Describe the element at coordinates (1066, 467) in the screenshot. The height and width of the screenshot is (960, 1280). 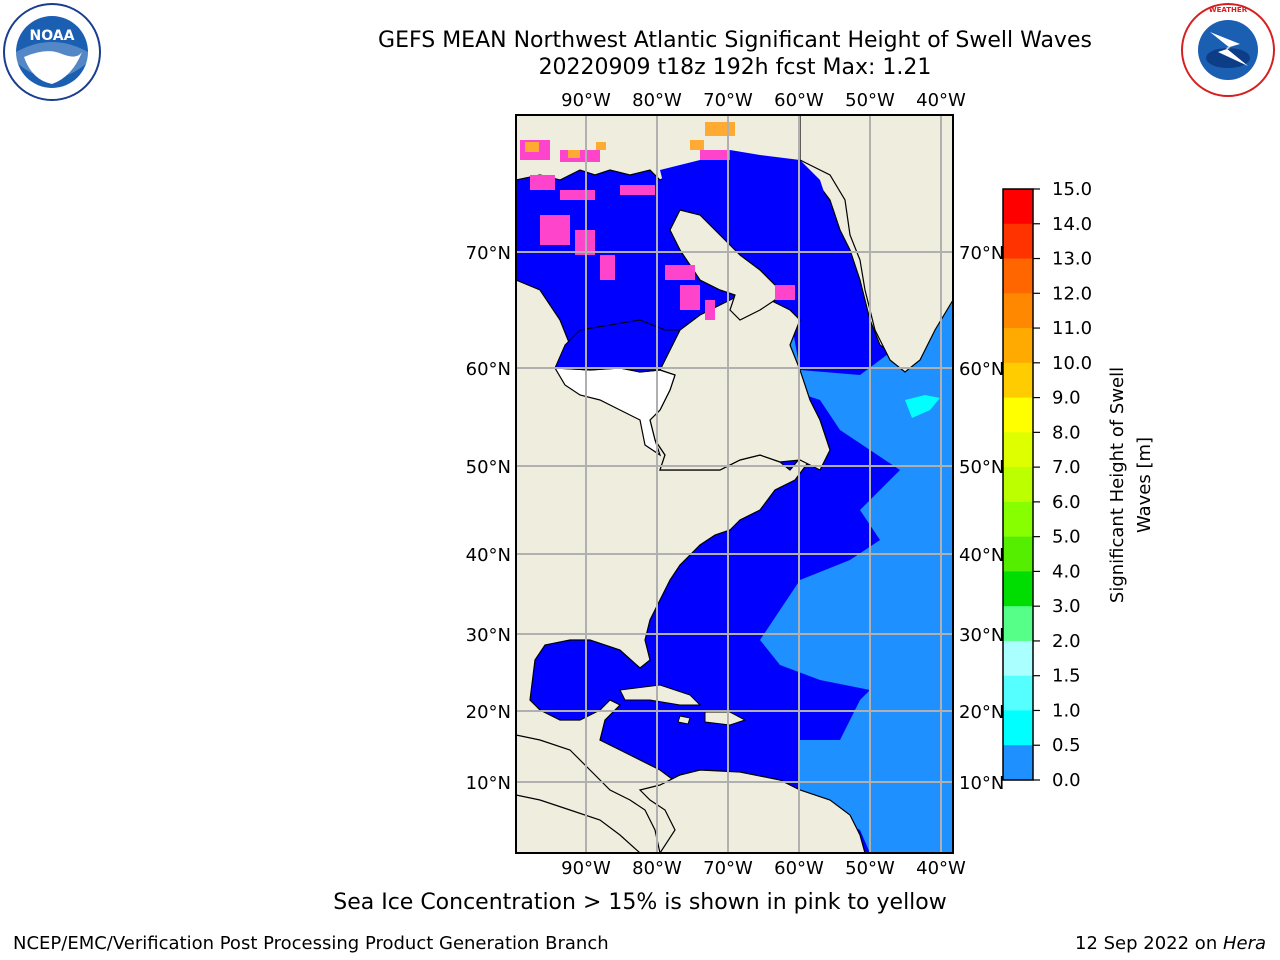
I see `colorbar-tick-label: 7.0` at that location.